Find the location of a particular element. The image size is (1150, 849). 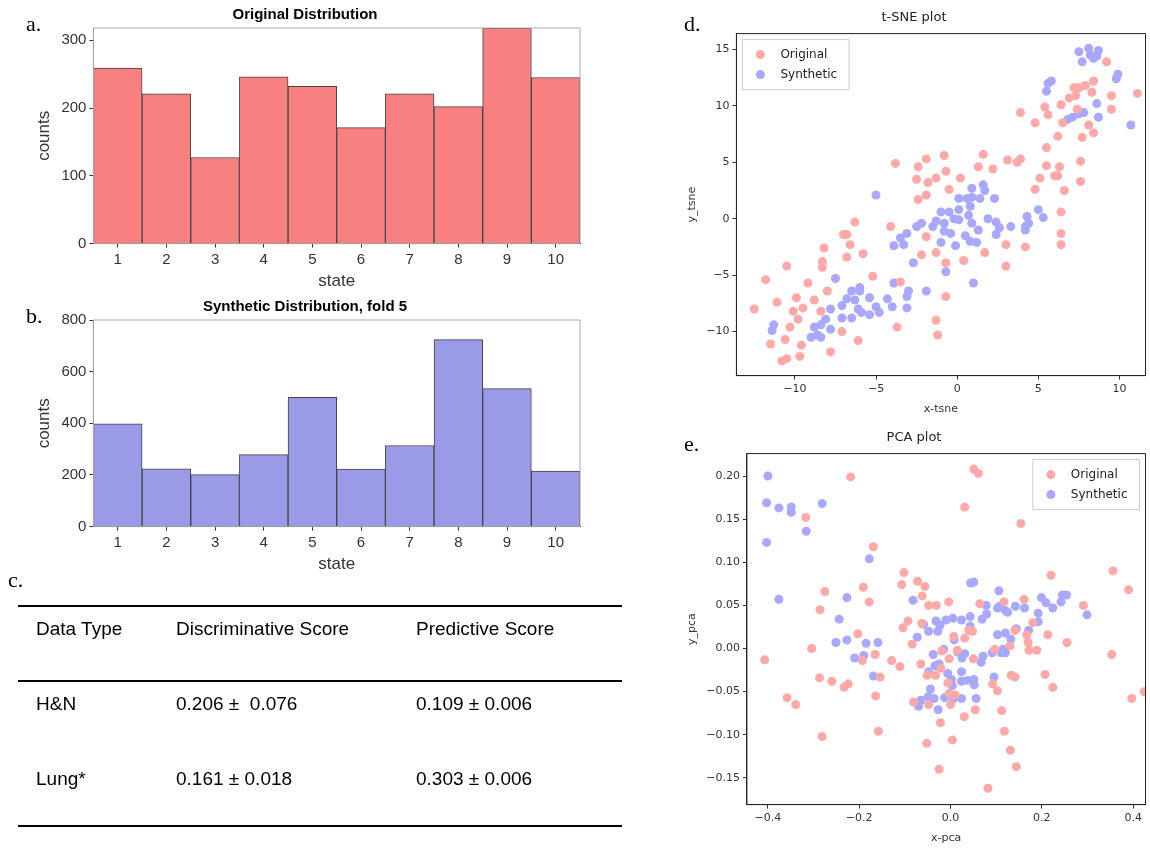

text: H&N is located at coordinates (56, 704).